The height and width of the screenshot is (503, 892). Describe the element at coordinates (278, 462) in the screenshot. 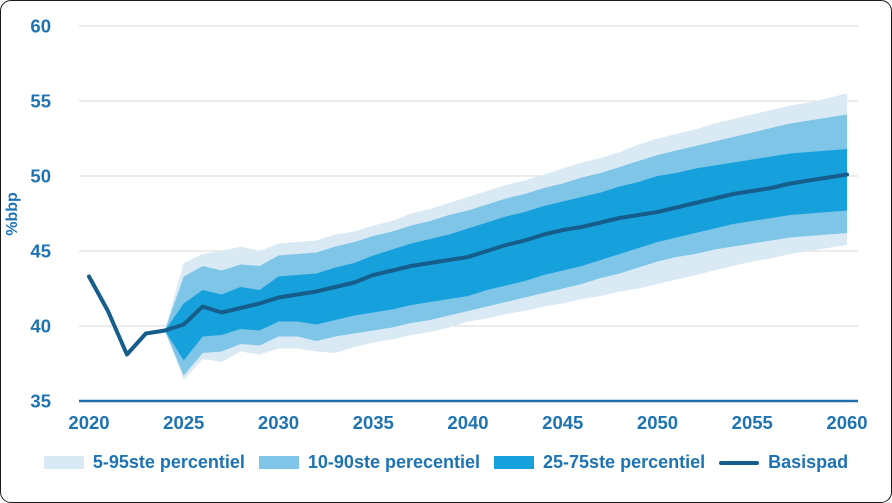

I see `band-swatch-medium-icon` at that location.